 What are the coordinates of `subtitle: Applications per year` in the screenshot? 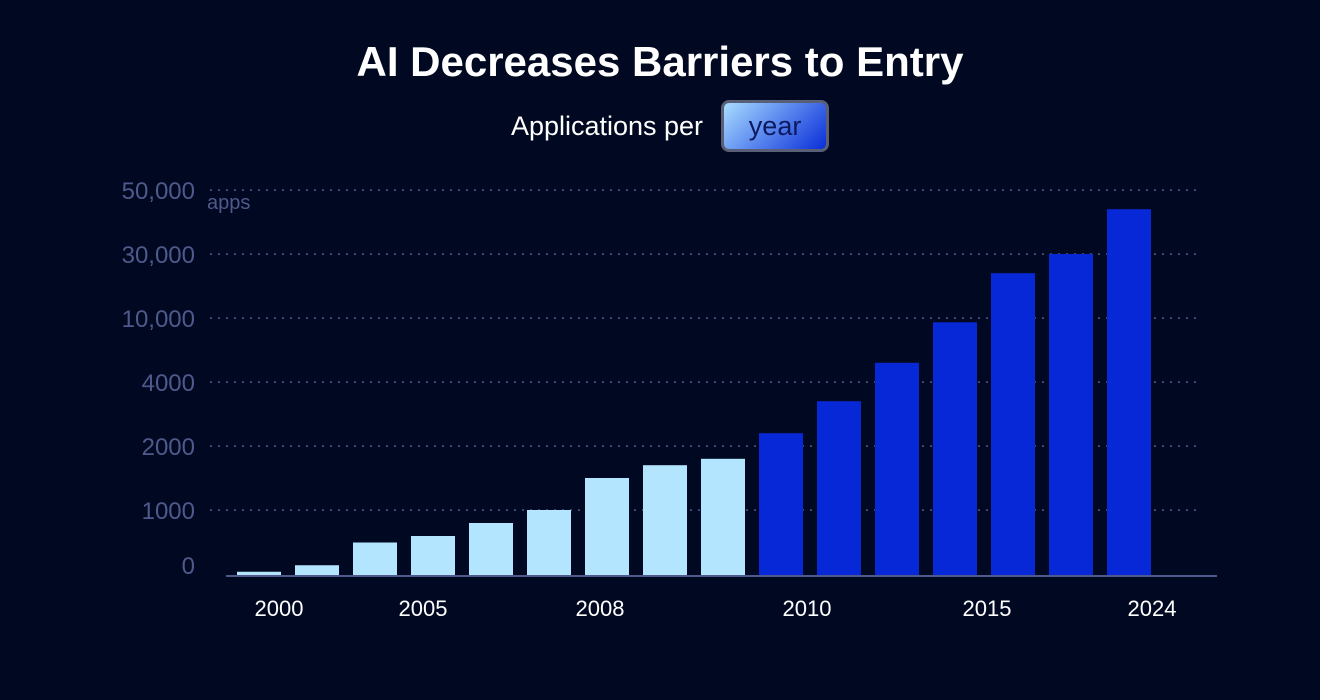 It's located at (660, 126).